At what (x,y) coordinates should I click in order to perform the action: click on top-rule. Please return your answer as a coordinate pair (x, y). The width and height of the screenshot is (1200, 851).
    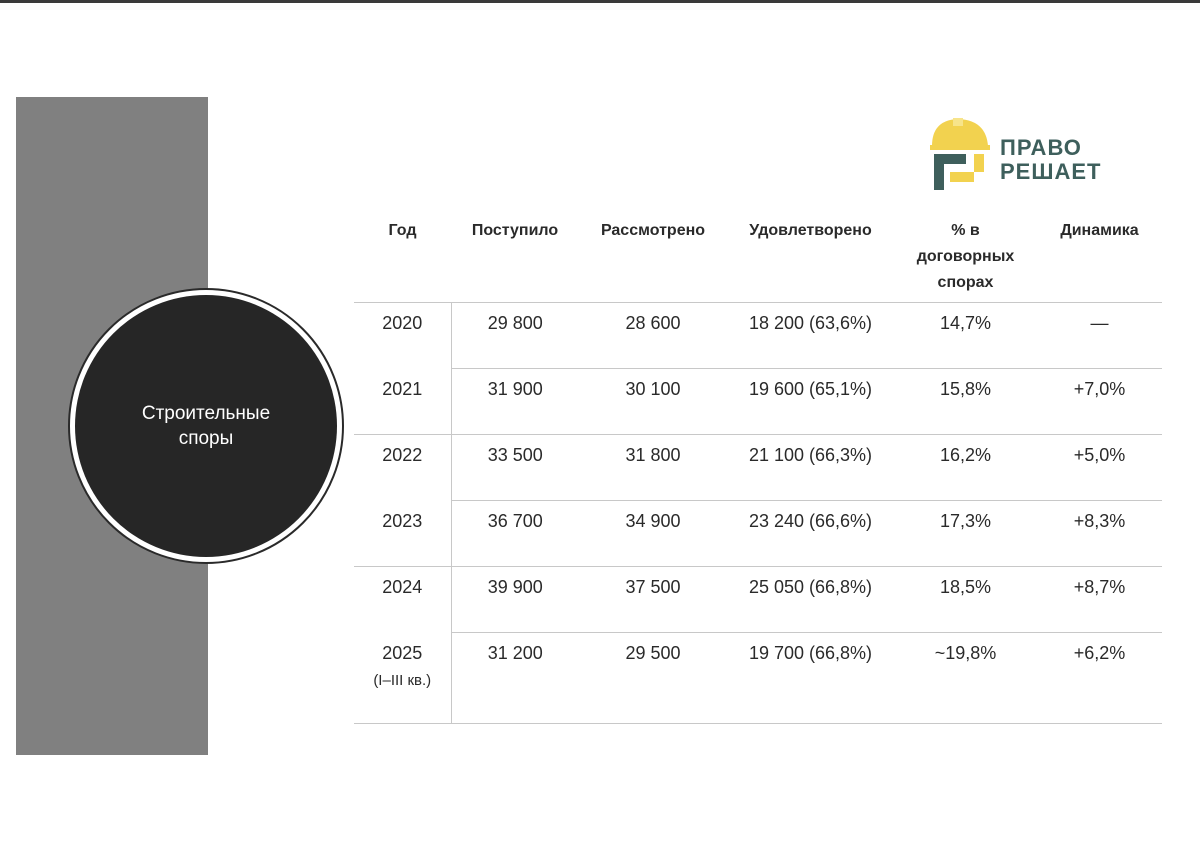
    Looking at the image, I should click on (600, 1).